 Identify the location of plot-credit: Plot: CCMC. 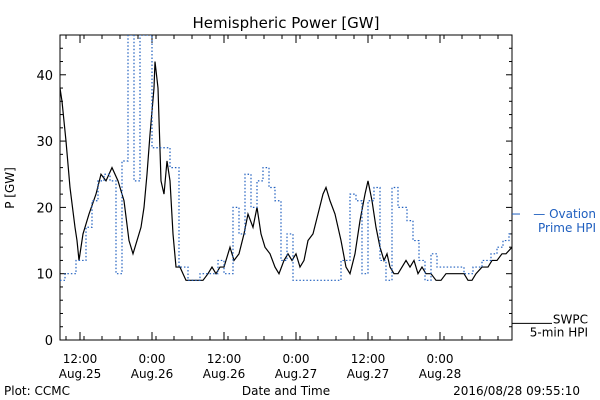
(37, 391).